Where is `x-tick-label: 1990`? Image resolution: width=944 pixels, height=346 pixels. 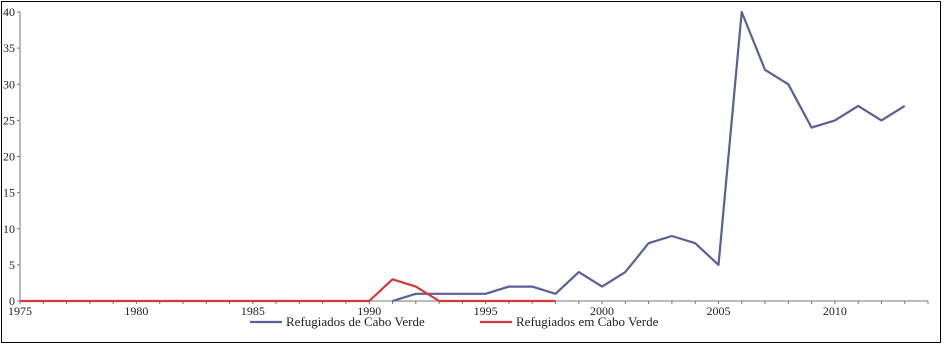
x-tick-label: 1990 is located at coordinates (369, 311).